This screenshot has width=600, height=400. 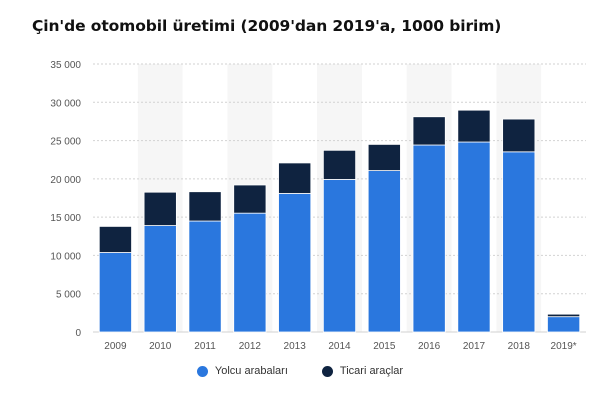 I want to click on legend-label: Yolcu arabaları, so click(x=251, y=371).